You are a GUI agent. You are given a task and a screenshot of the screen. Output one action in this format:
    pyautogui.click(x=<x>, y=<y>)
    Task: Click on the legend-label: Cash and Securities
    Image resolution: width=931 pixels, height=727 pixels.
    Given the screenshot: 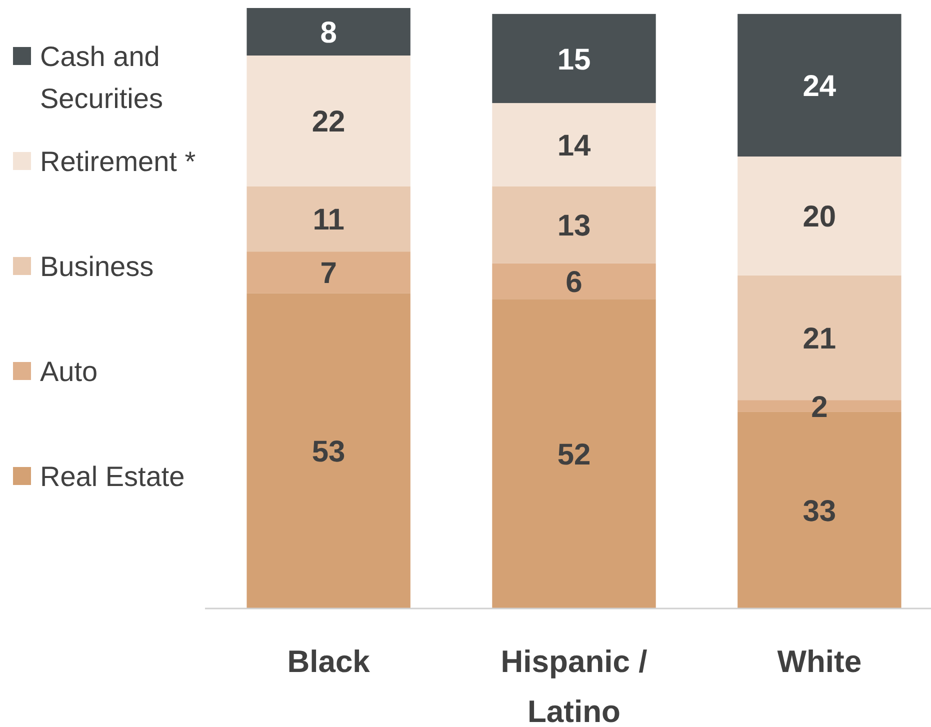 What is the action you would take?
    pyautogui.click(x=101, y=77)
    